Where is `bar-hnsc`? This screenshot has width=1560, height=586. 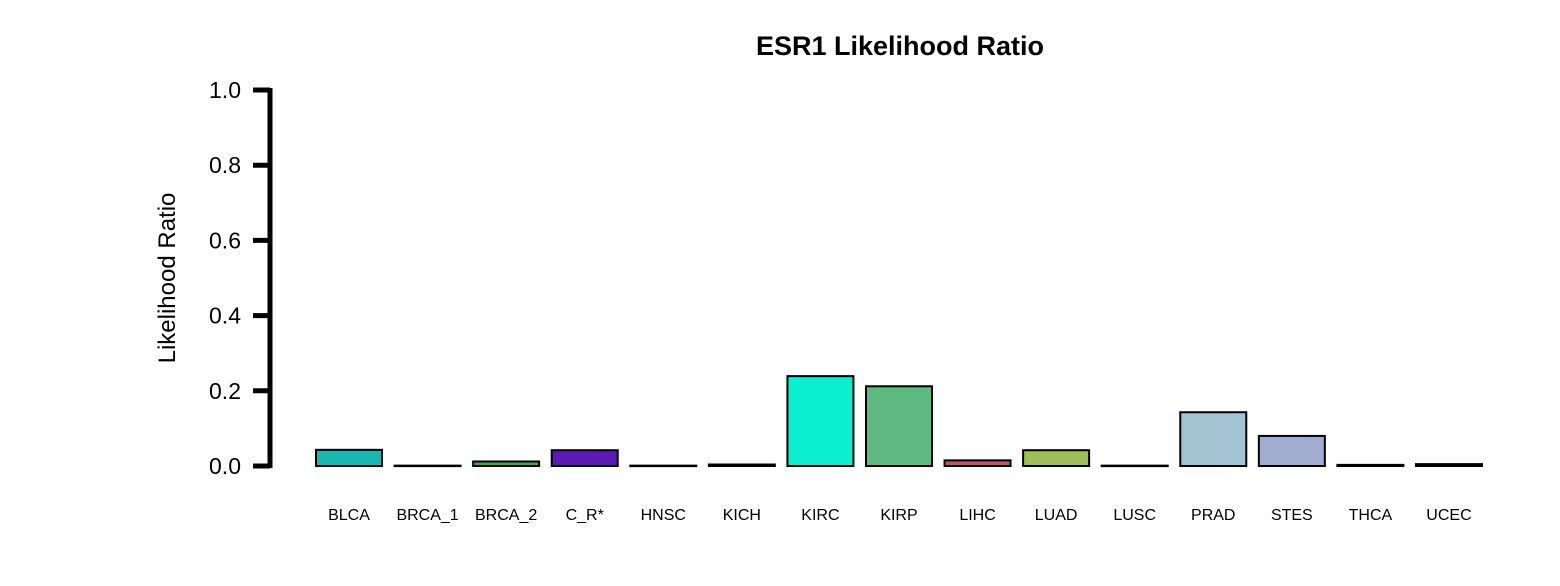
bar-hnsc is located at coordinates (663, 466).